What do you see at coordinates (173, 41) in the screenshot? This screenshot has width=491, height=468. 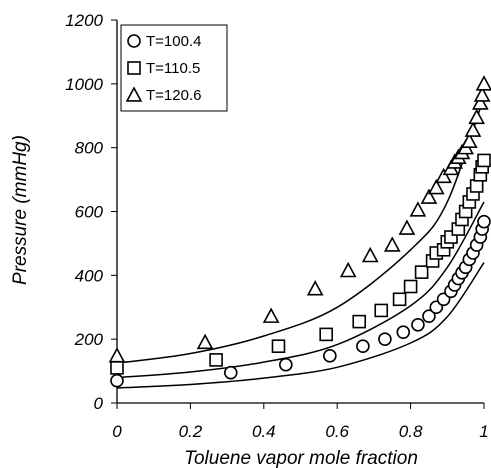 I see `legend-label: T=100.4` at bounding box center [173, 41].